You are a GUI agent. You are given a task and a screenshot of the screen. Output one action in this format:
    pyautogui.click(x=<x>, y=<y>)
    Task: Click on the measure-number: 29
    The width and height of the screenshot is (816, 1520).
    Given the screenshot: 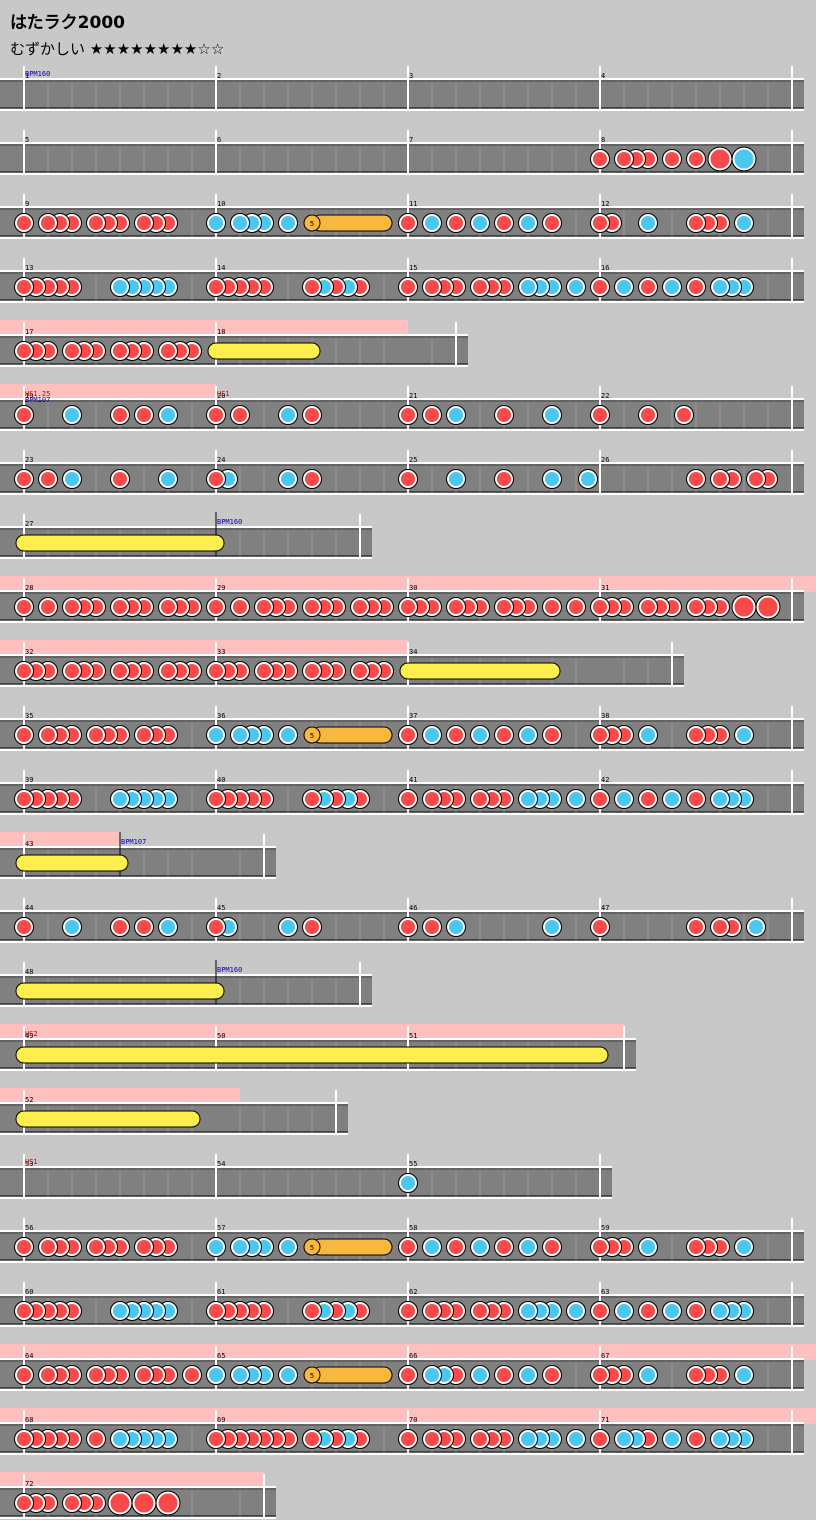 What is the action you would take?
    pyautogui.click(x=221, y=588)
    